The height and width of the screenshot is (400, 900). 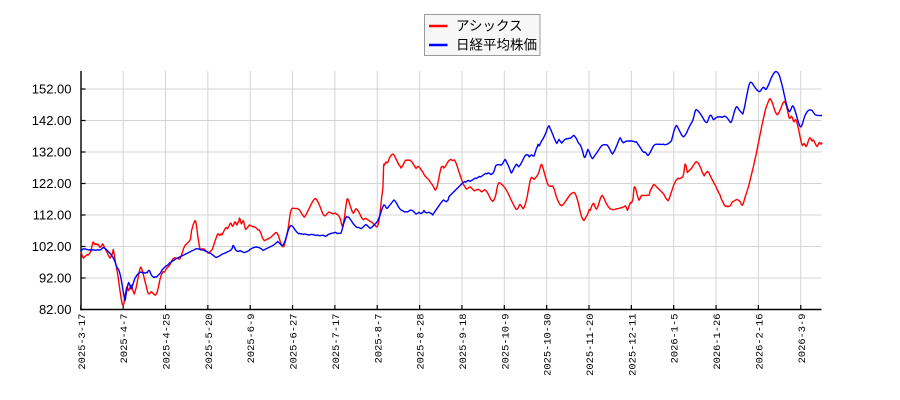 What do you see at coordinates (676, 339) in the screenshot?
I see `svg-text: 2026-1-5` at bounding box center [676, 339].